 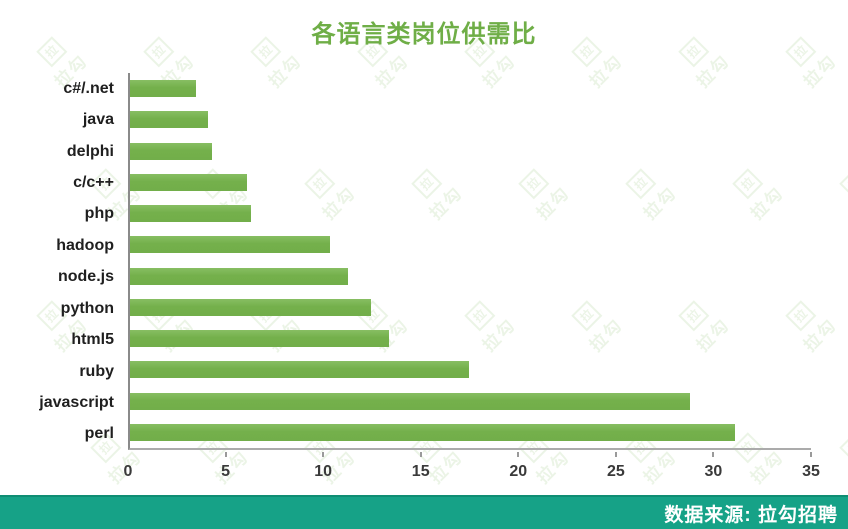 What do you see at coordinates (98, 120) in the screenshot?
I see `category-label: java` at bounding box center [98, 120].